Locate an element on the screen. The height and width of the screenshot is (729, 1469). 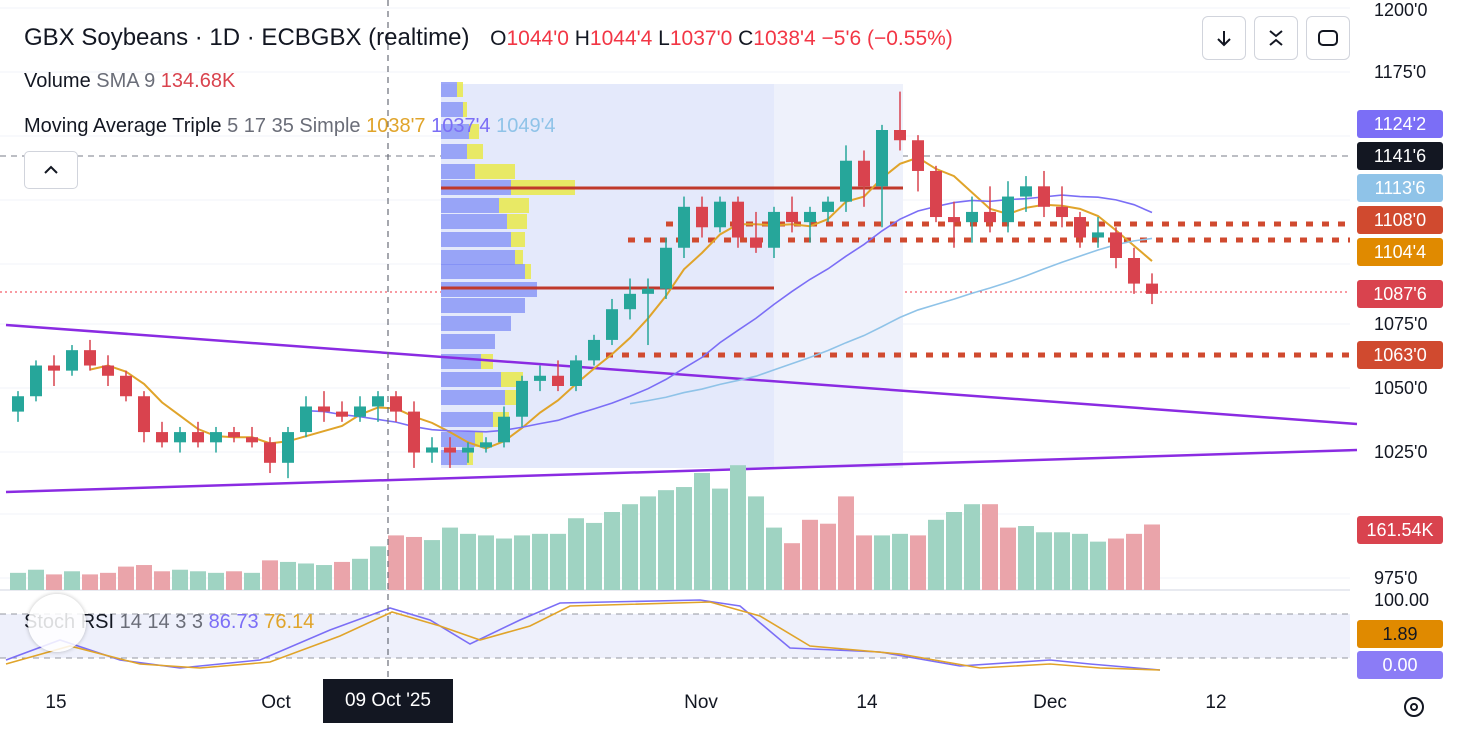
symbol-title: GBX Soybeans · 1D · ECBGBX (realtime) is located at coordinates (247, 37).